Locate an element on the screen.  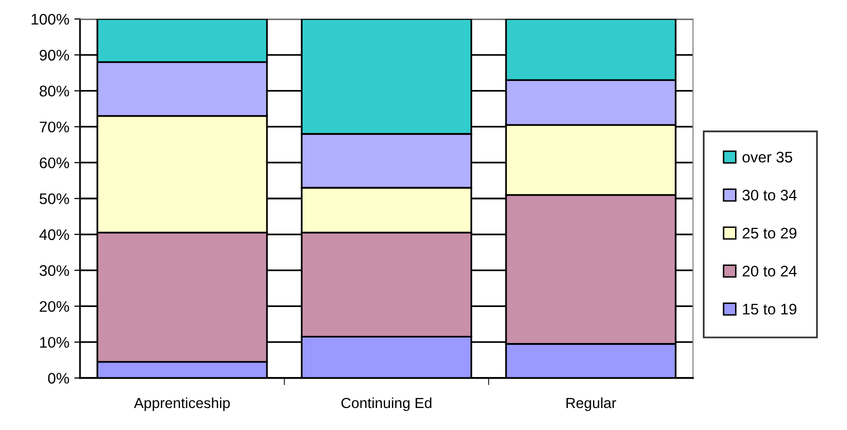
legend-label: 15 to 19 is located at coordinates (769, 309).